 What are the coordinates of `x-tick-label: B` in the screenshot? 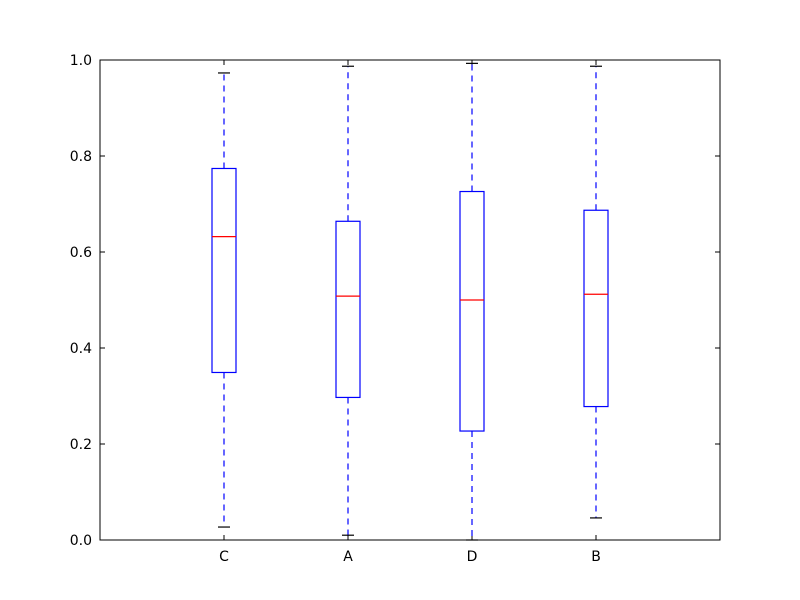 It's located at (596, 557).